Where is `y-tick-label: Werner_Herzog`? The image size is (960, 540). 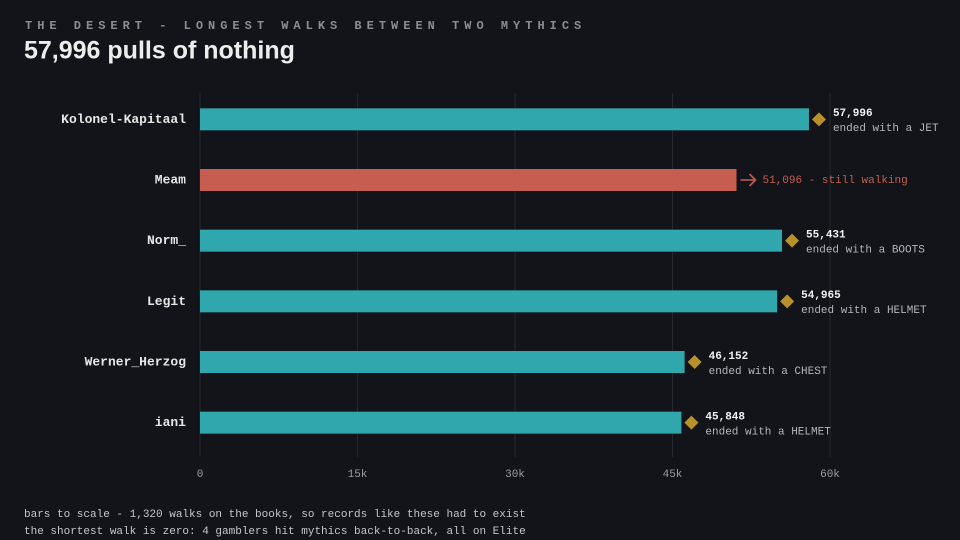 y-tick-label: Werner_Herzog is located at coordinates (136, 361).